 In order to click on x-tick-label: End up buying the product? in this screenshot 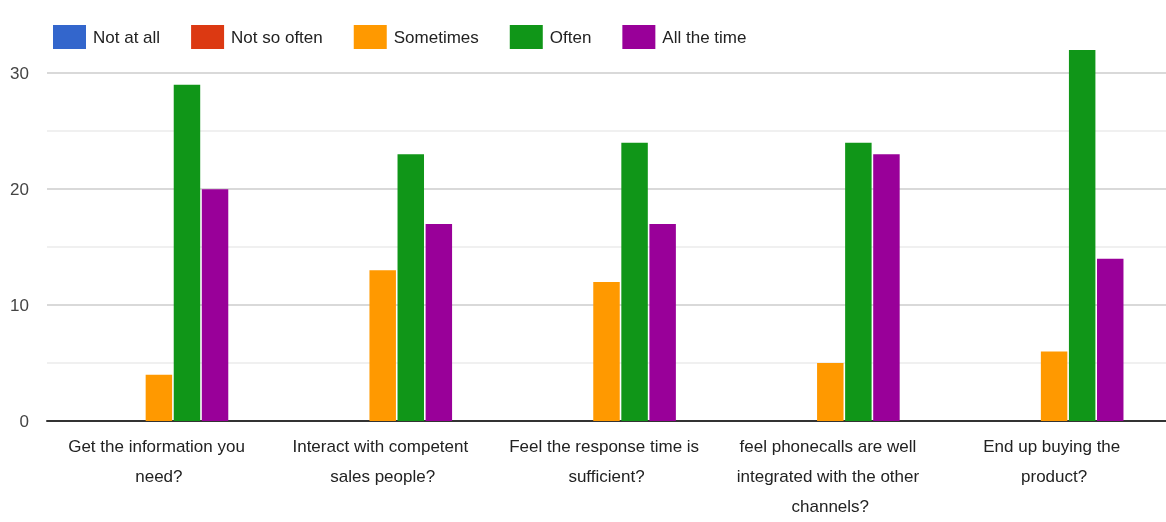, I will do `click(1054, 461)`.